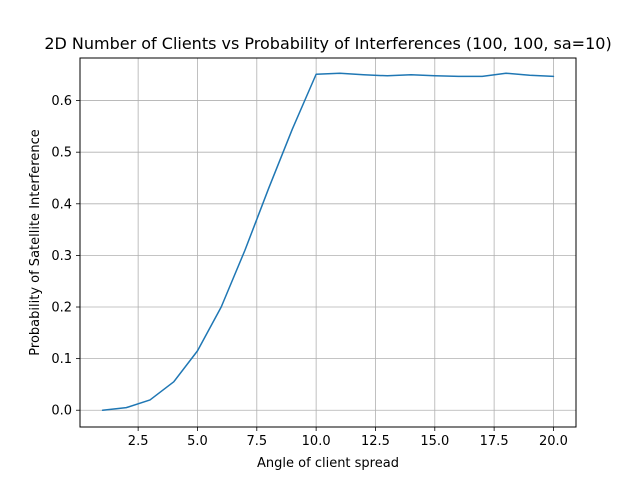 The image size is (640, 480). I want to click on y-tick-label: 0.3, so click(61, 256).